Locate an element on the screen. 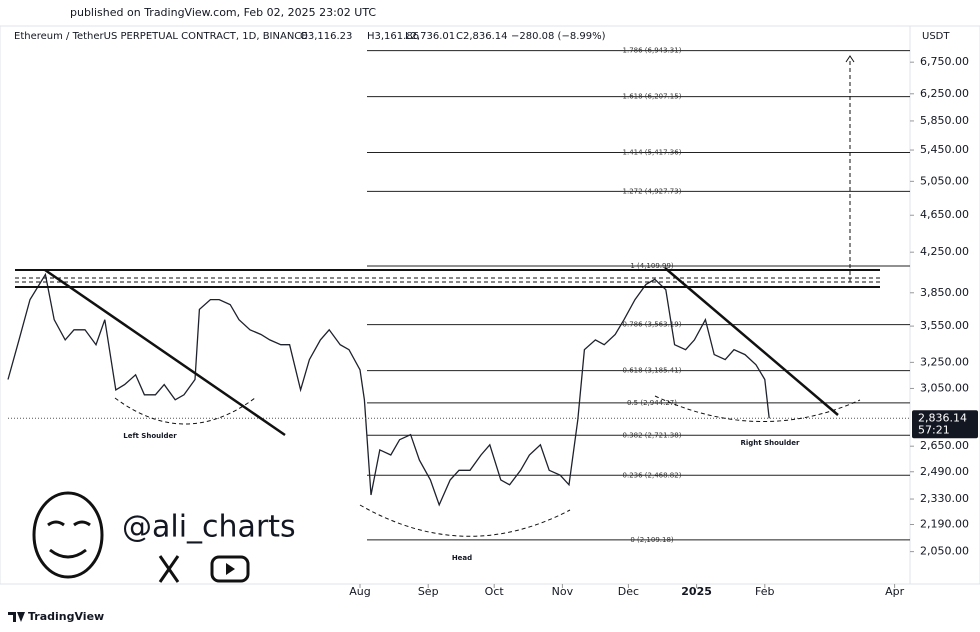 This screenshot has height=632, width=980. y-tick-label: 2,330.00 is located at coordinates (944, 498).